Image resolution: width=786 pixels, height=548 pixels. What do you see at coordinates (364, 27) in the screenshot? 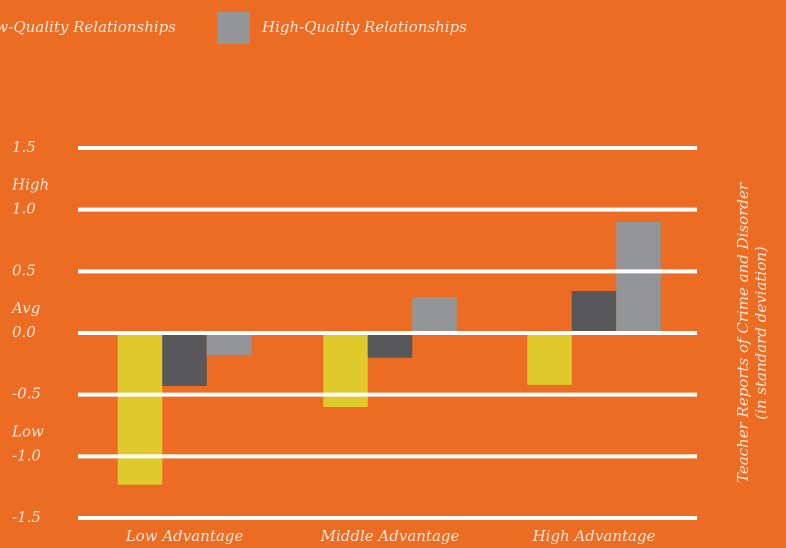
I see `legend-label: High-Quality Relationships` at bounding box center [364, 27].